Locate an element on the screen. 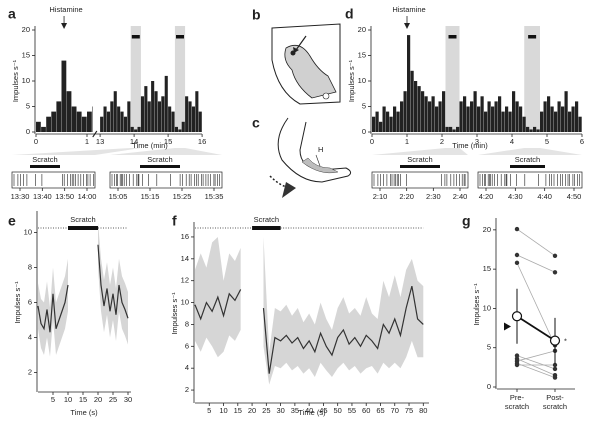 This screenshot has height=421, width=600. x-tick-label: 16 is located at coordinates (202, 141).